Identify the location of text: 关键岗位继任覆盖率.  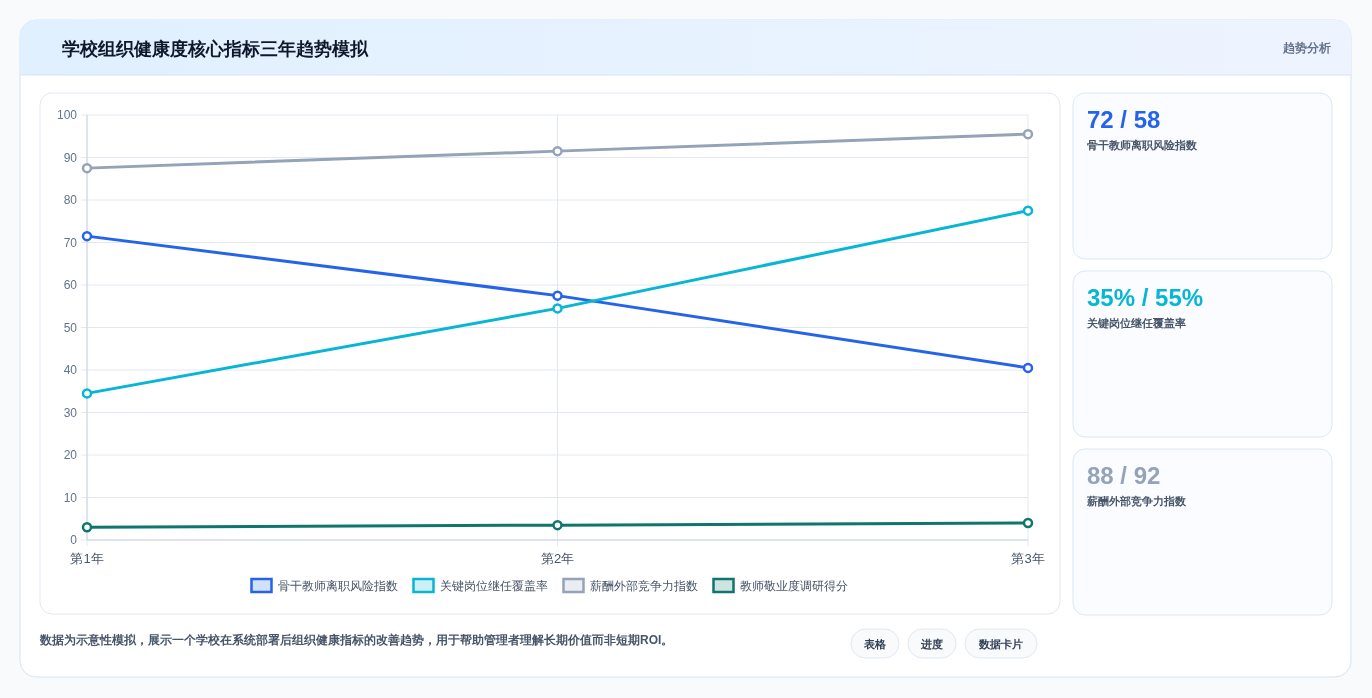
(1136, 323).